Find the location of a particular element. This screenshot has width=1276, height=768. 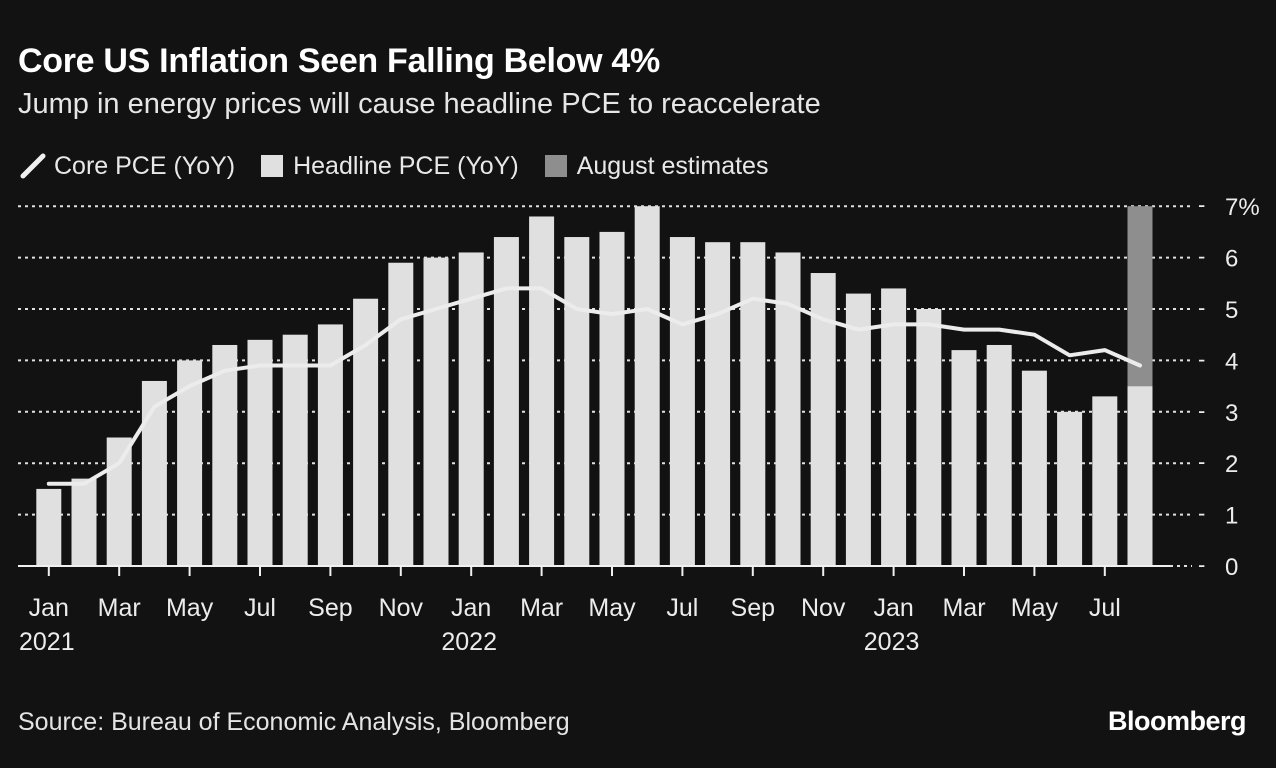

x-tick-label-26: Mar is located at coordinates (963, 608).